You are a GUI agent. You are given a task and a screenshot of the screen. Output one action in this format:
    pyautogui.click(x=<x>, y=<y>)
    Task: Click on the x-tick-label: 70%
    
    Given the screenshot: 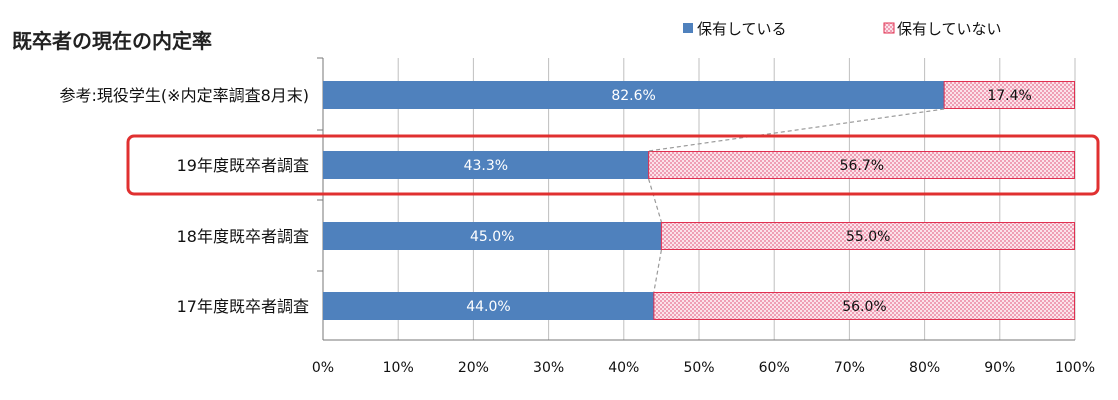 What is the action you would take?
    pyautogui.click(x=849, y=368)
    